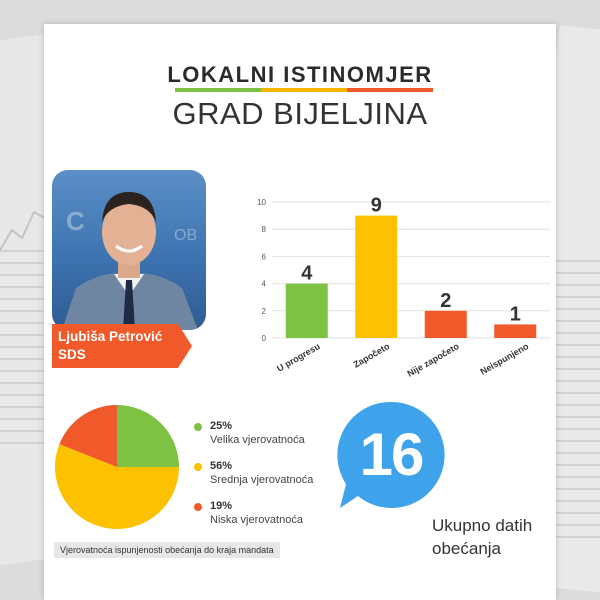 The image size is (600, 600). I want to click on x-category-label: Neispunjeno, so click(504, 359).